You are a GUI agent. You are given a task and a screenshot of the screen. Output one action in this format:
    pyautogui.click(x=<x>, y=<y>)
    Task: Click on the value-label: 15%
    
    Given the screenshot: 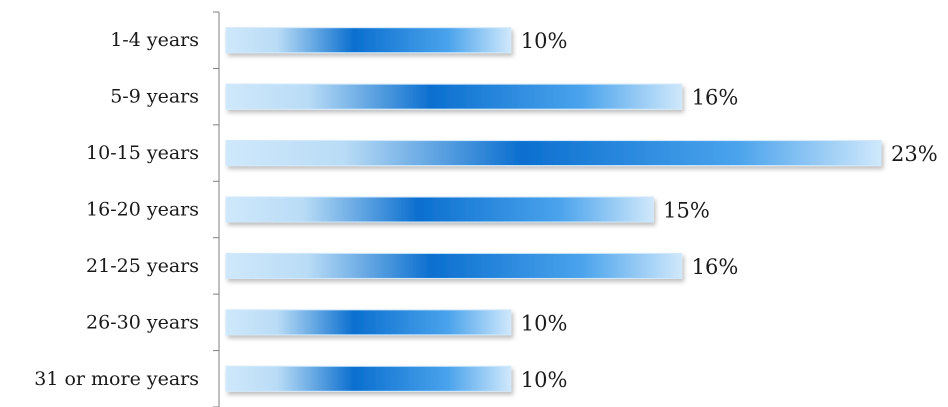 What is the action you would take?
    pyautogui.click(x=686, y=211)
    